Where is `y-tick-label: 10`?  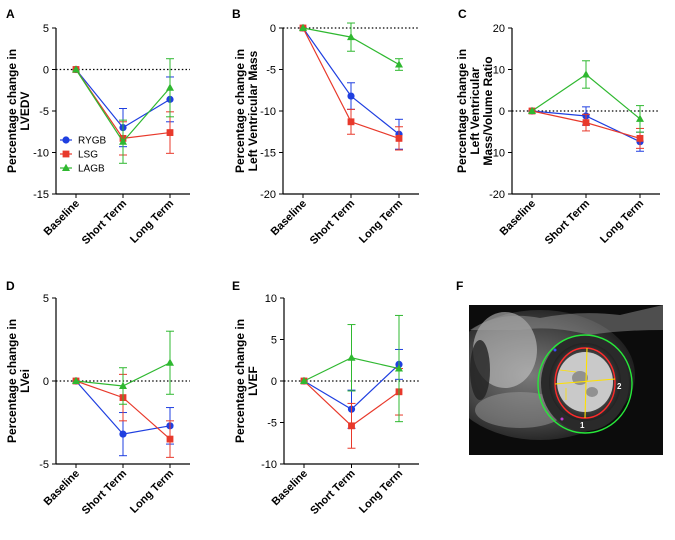
y-tick-label: 10 is located at coordinates (271, 299).